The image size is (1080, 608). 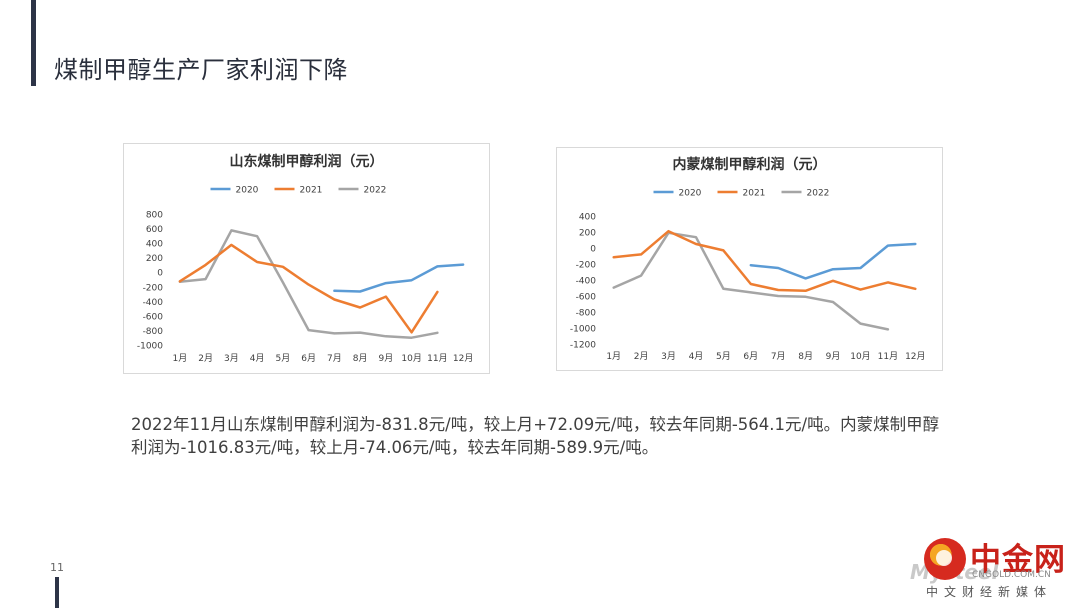 What do you see at coordinates (583, 346) in the screenshot?
I see `y-tick-label: -1200` at bounding box center [583, 346].